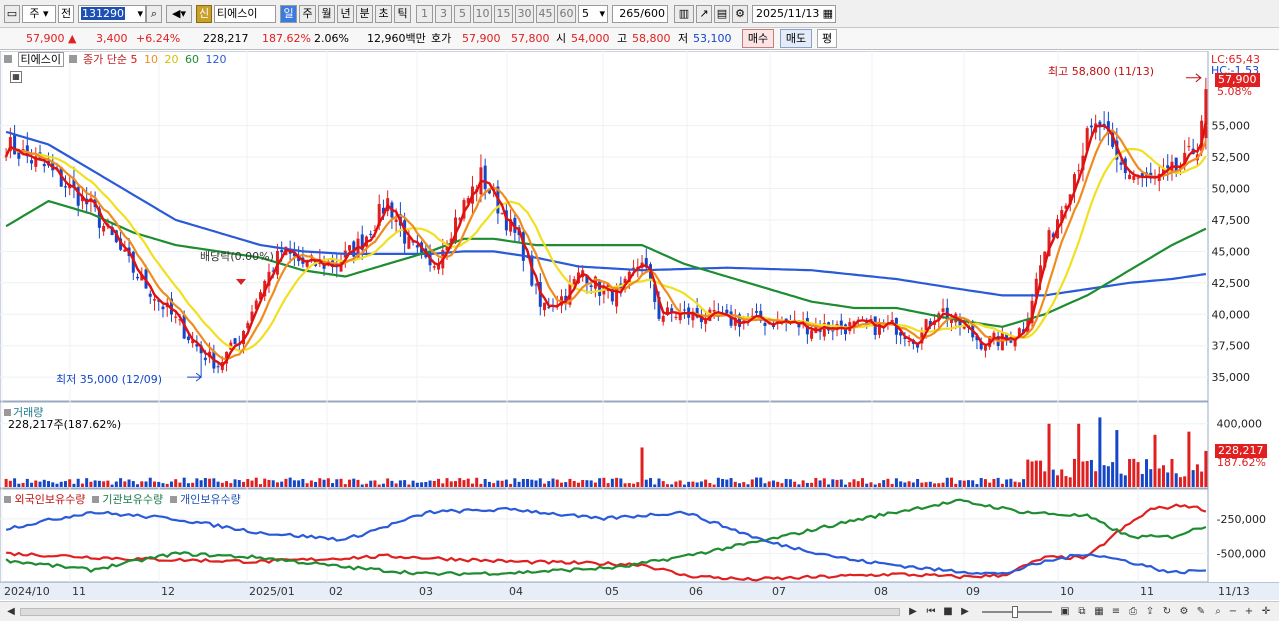  Describe the element at coordinates (606, 542) in the screenshot. I see `holding-line` at that location.